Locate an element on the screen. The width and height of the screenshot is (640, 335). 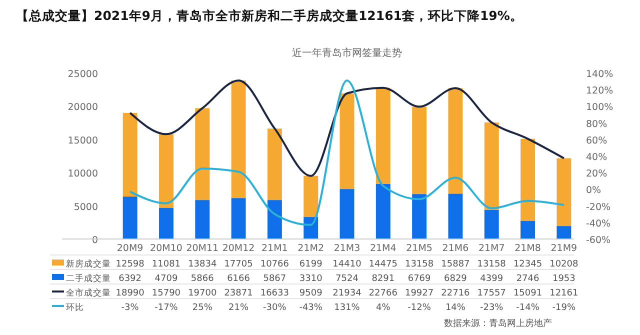
data-label: -3% is located at coordinates (130, 308).